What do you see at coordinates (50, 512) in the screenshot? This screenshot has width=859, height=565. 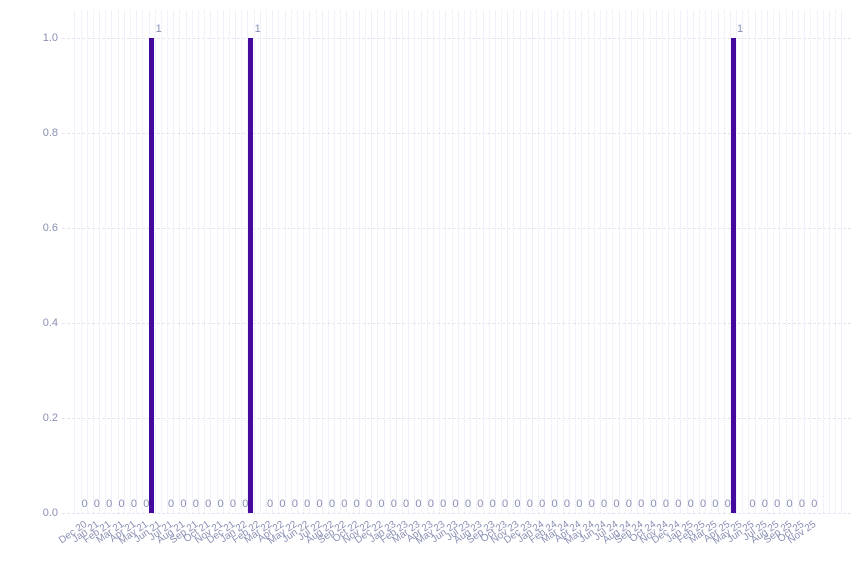 I see `y-axis-tick-label: 0.0` at bounding box center [50, 512].